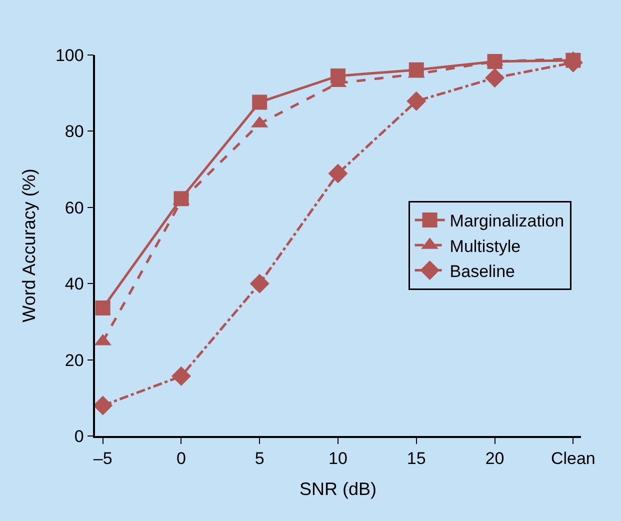  What do you see at coordinates (259, 458) in the screenshot?
I see `x-tick-label: 5` at bounding box center [259, 458].